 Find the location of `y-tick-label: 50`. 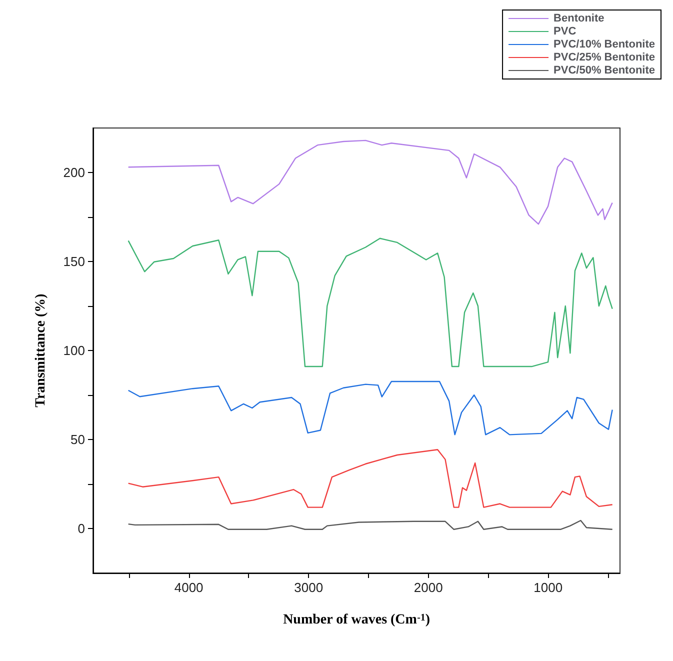

y-tick-label: 50 is located at coordinates (77, 439).